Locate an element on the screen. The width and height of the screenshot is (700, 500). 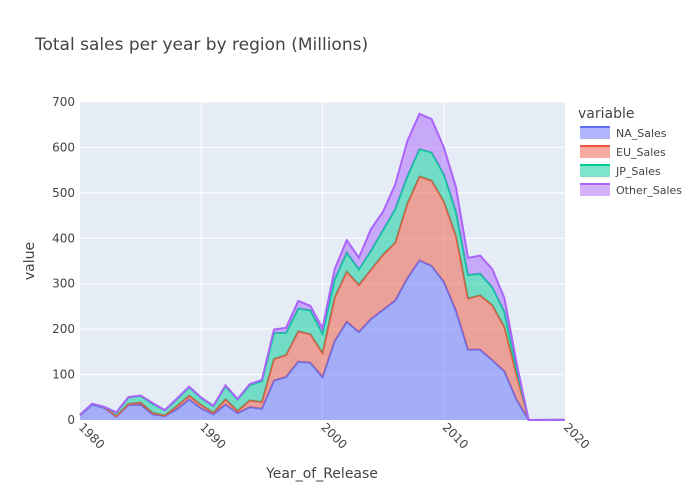
y-tick-label: 0 is located at coordinates (71, 420).